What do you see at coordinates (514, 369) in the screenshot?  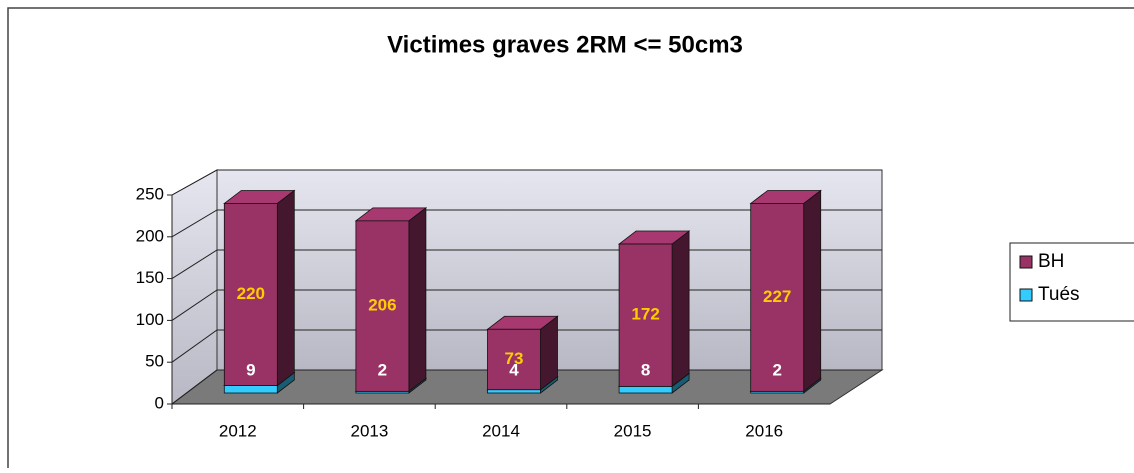 I see `data-label: 4` at bounding box center [514, 369].